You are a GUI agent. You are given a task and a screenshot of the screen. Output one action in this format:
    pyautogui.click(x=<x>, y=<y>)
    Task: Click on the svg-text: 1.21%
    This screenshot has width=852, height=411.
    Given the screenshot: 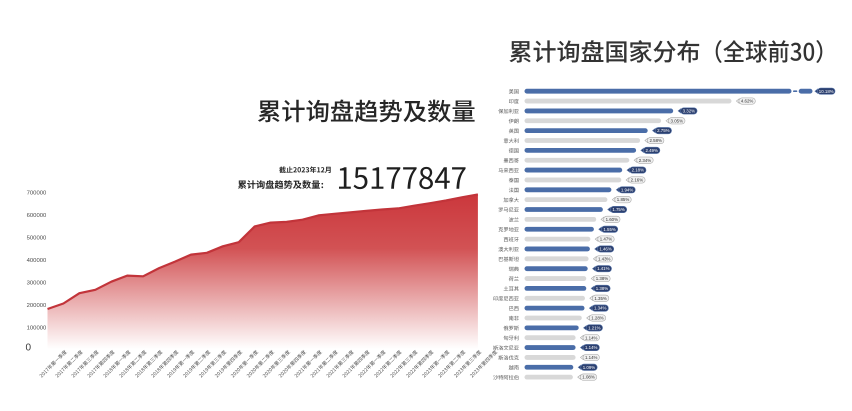 What is the action you would take?
    pyautogui.click(x=594, y=327)
    